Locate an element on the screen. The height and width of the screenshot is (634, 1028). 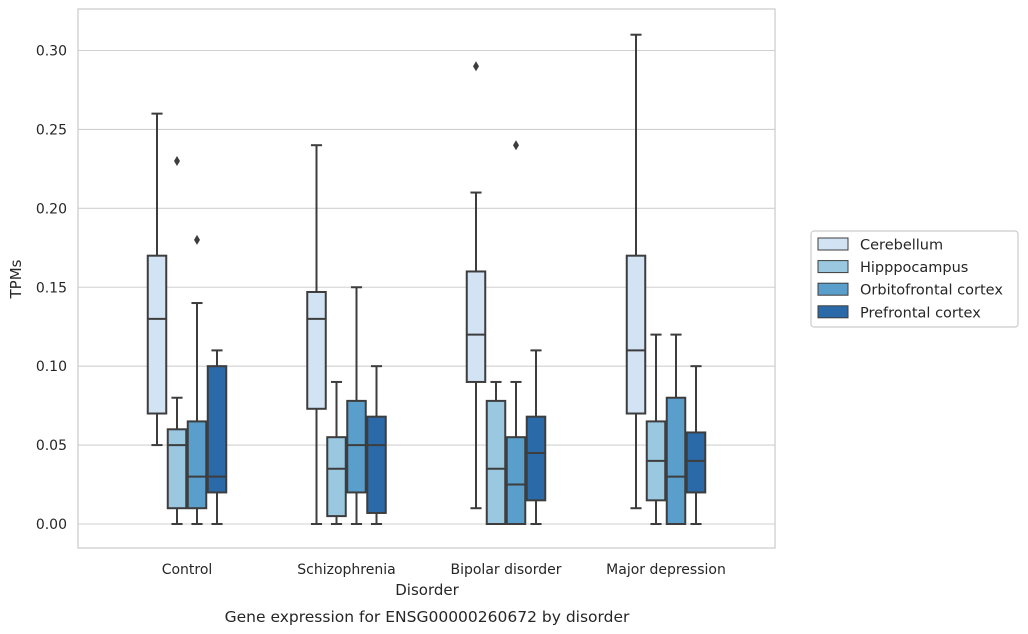
x-axis-label: Disorder is located at coordinates (427, 590).